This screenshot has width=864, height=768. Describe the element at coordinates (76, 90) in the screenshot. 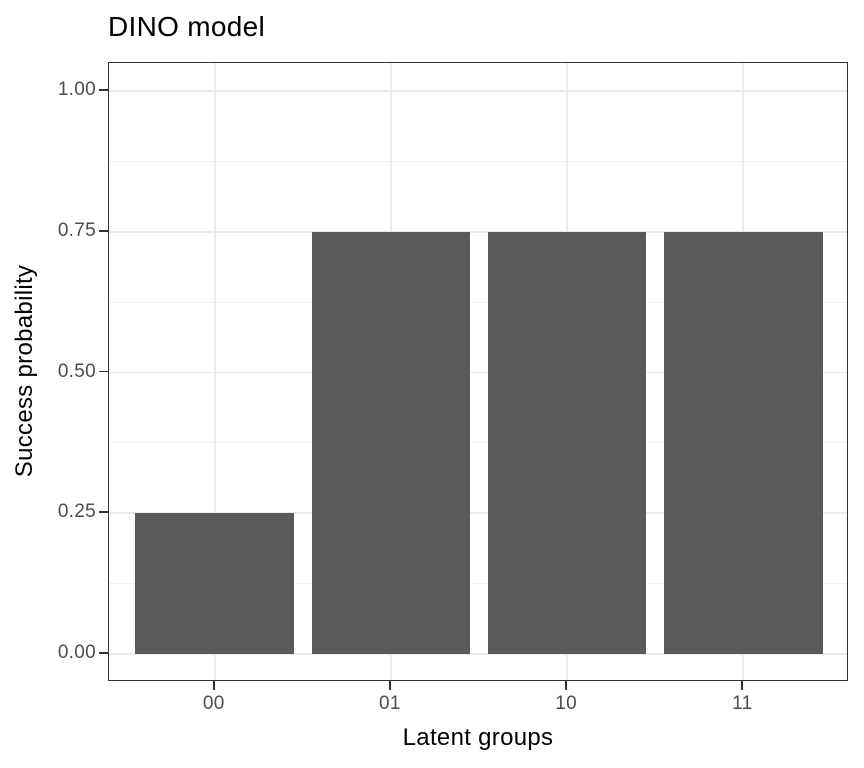

I see `y-tick-label: 1.00` at that location.